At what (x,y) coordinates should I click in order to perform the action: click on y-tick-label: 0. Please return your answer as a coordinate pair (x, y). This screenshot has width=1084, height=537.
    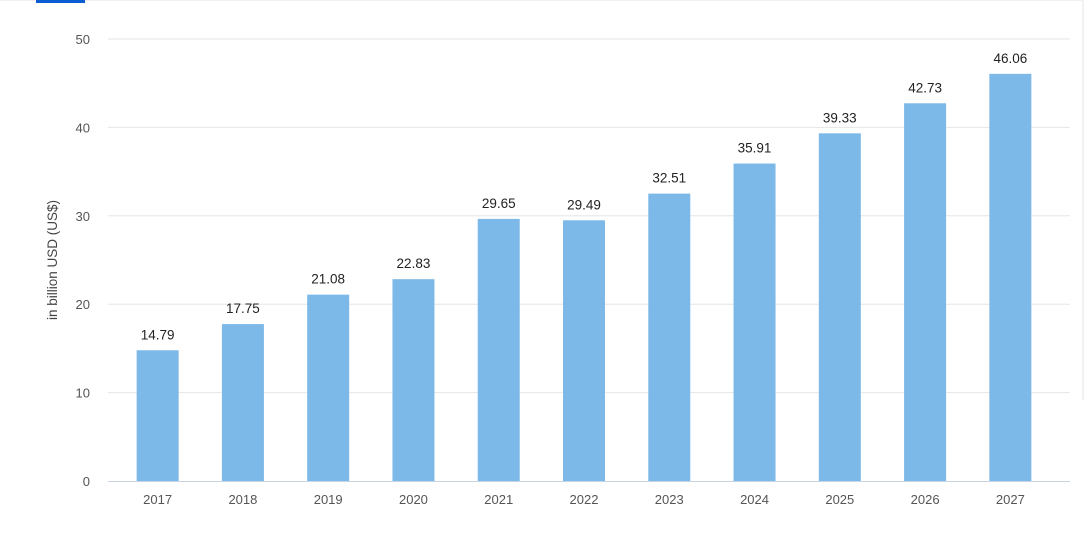
    Looking at the image, I should click on (86, 481).